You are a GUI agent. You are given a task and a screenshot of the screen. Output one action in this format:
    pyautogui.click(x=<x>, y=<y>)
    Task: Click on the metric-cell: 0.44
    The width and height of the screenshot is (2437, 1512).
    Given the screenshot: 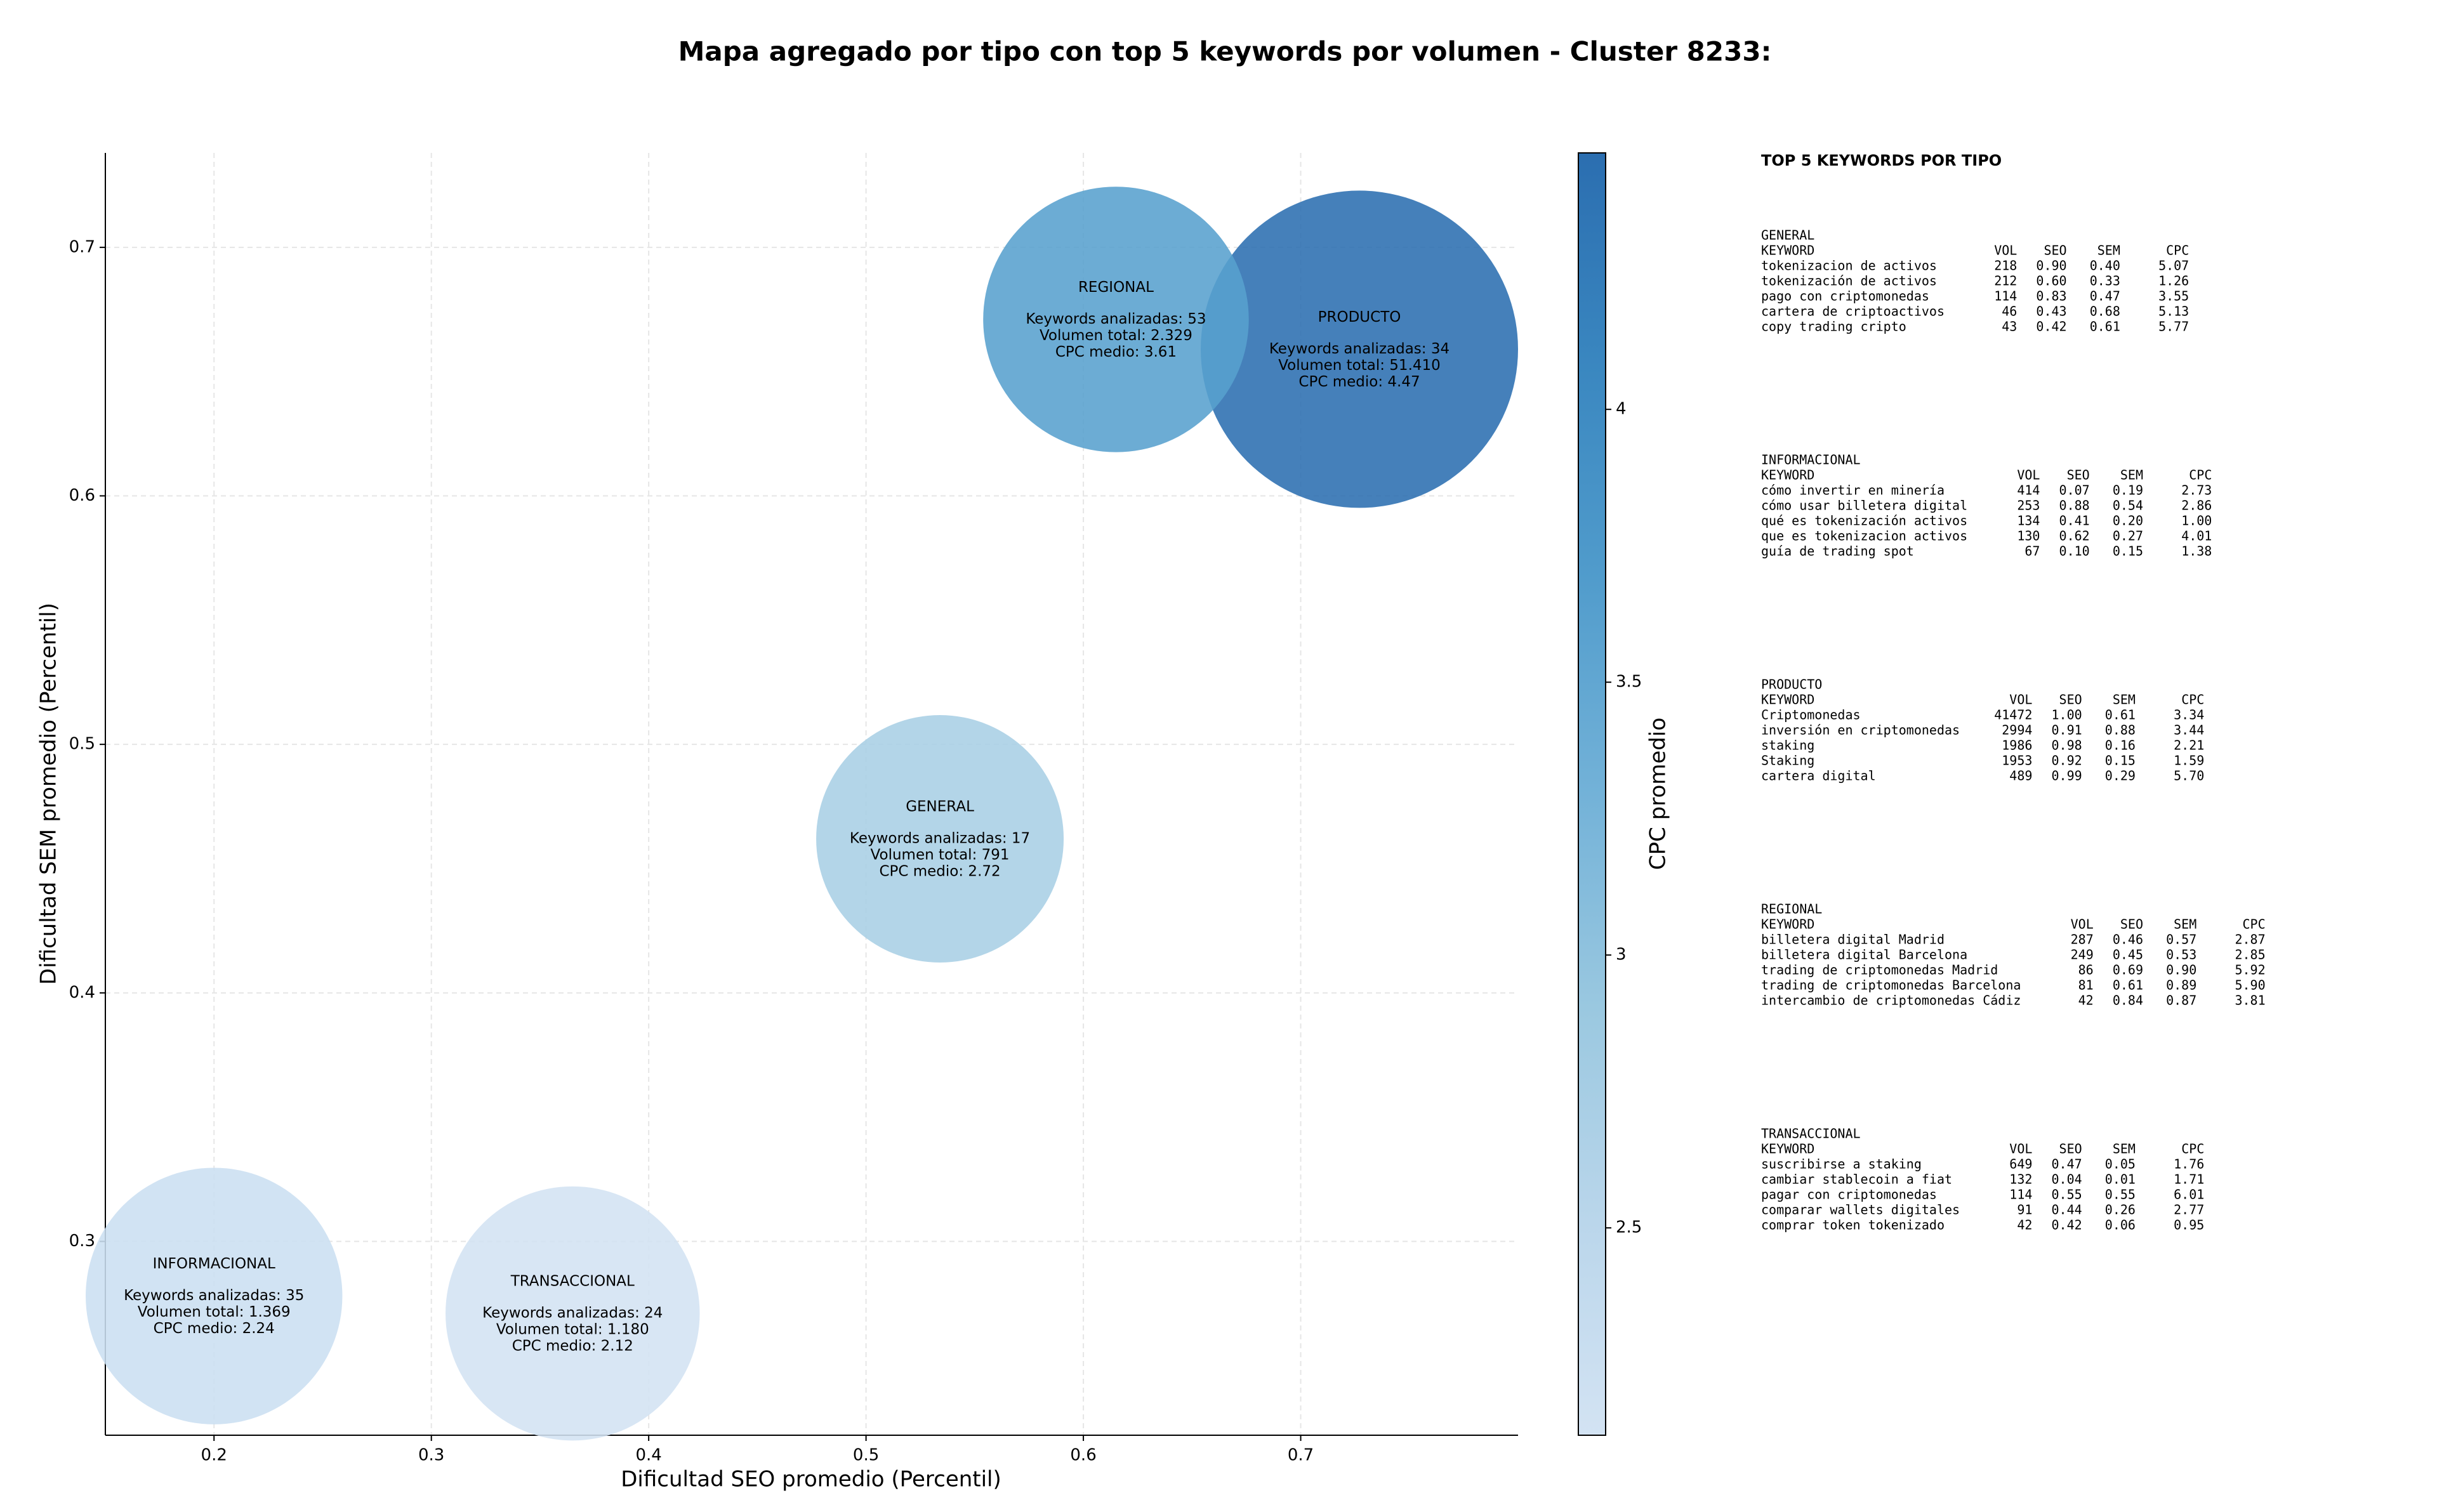 What is the action you would take?
    pyautogui.click(x=2067, y=1210)
    